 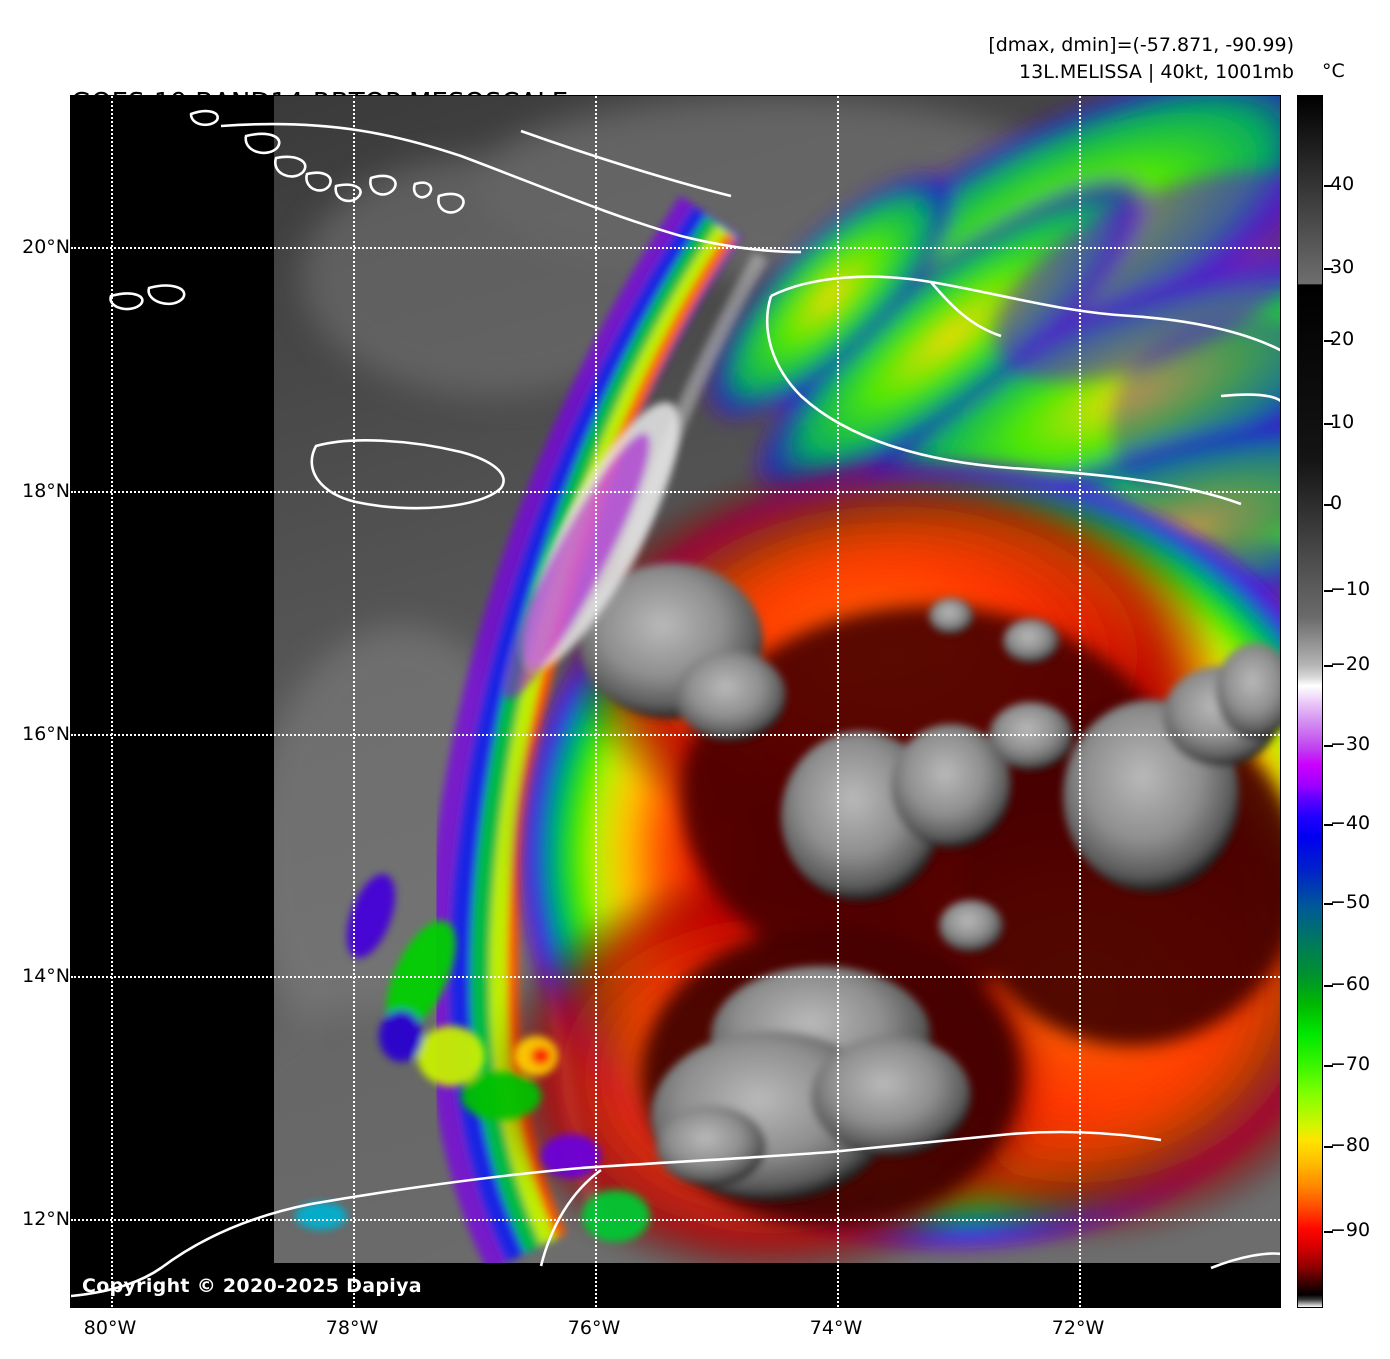 I want to click on colorbar-tick-mark--40, so click(x=1328, y=825).